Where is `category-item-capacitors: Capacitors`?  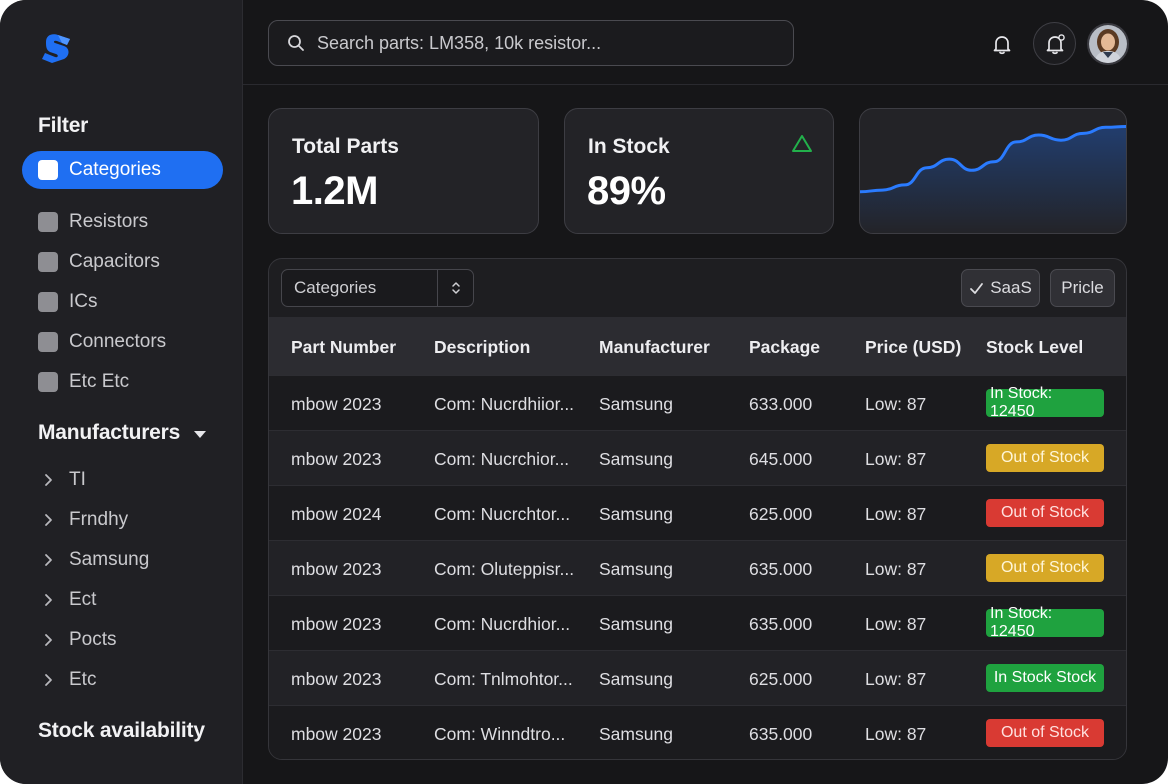
category-item-capacitors: Capacitors is located at coordinates (99, 262).